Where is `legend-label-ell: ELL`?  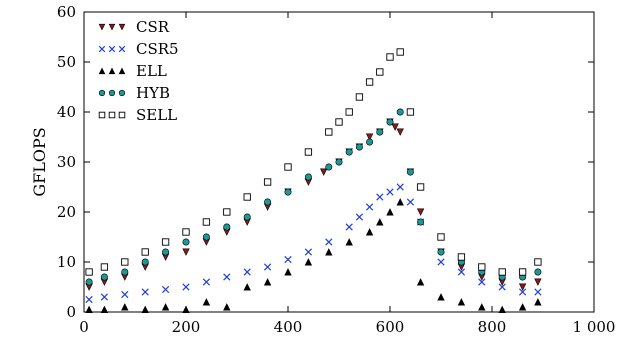
legend-label-ell: ELL is located at coordinates (151, 71).